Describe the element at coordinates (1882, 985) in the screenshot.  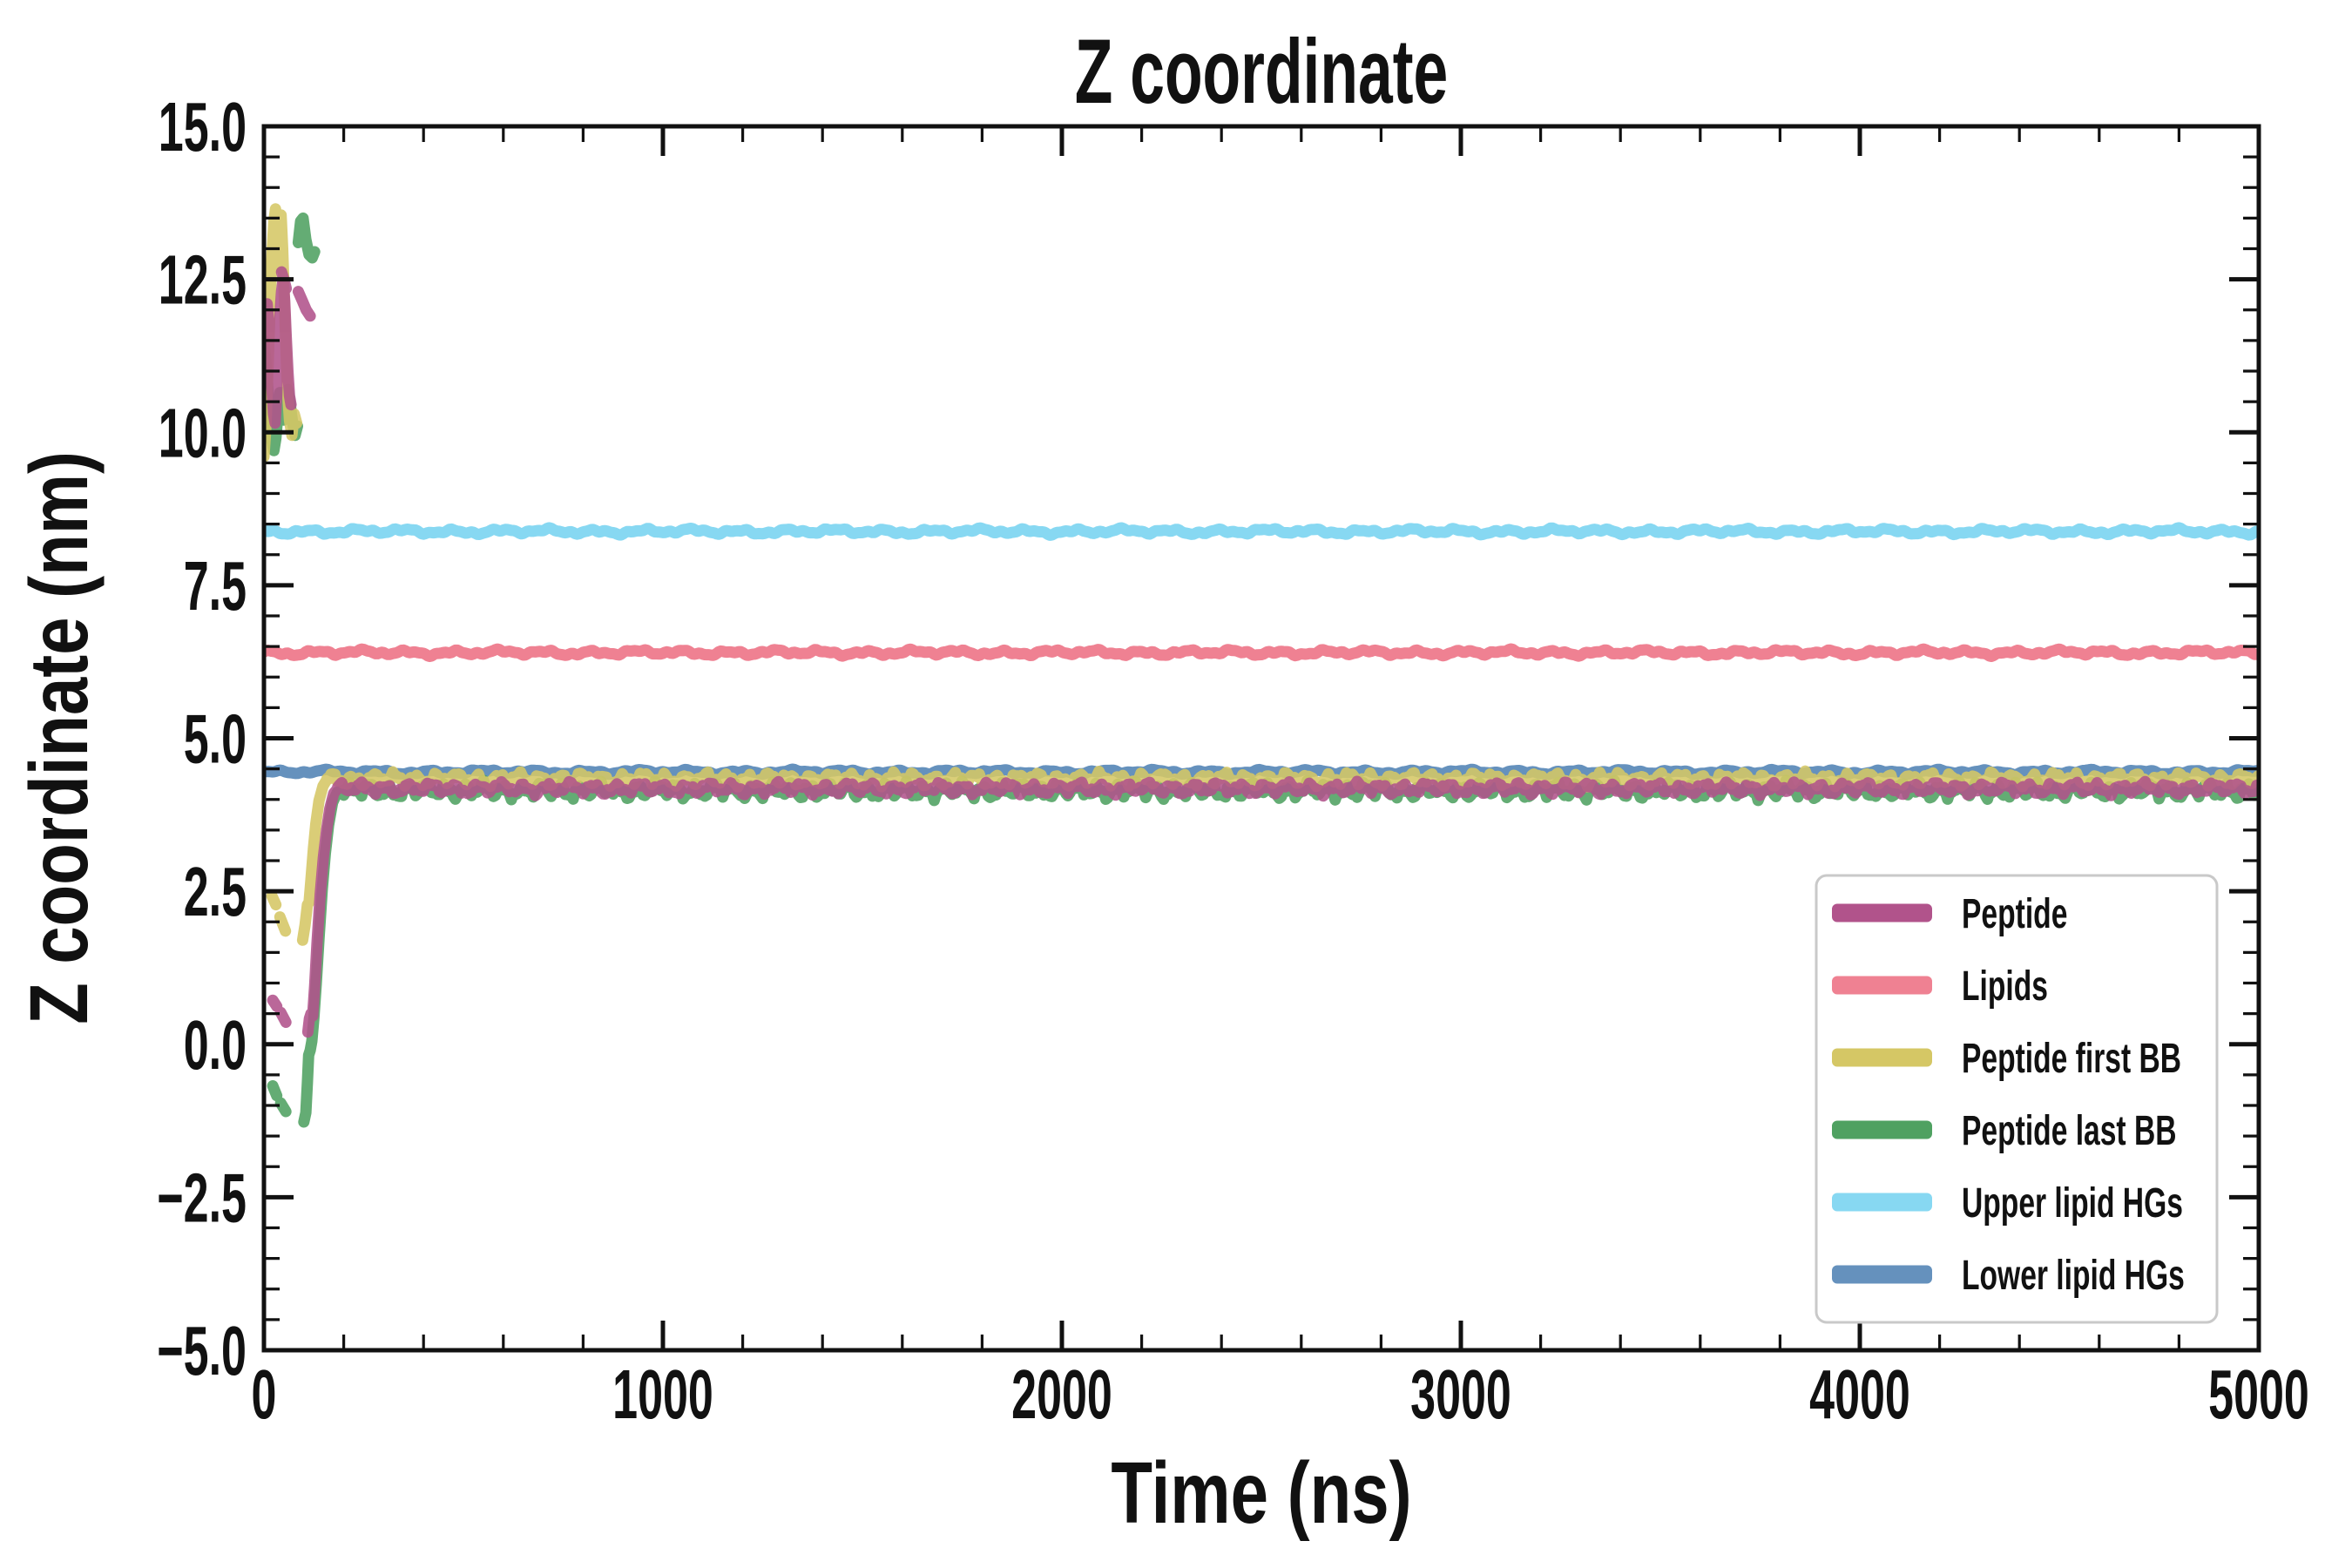
I see `legend-swatch-lipids-icon` at that location.